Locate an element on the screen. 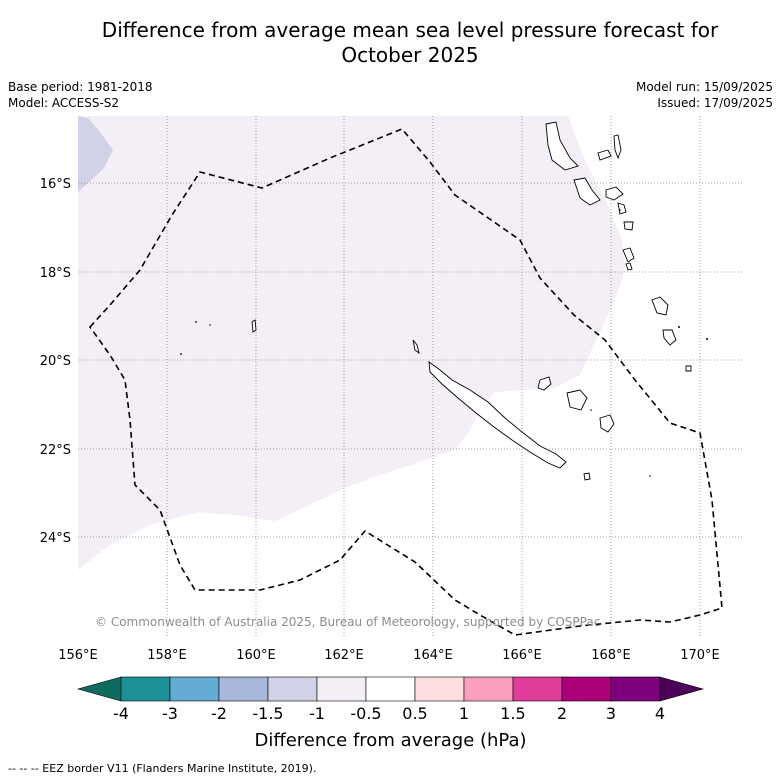 Image resolution: width=781 pixels, height=781 pixels. small-island-east is located at coordinates (688, 368).